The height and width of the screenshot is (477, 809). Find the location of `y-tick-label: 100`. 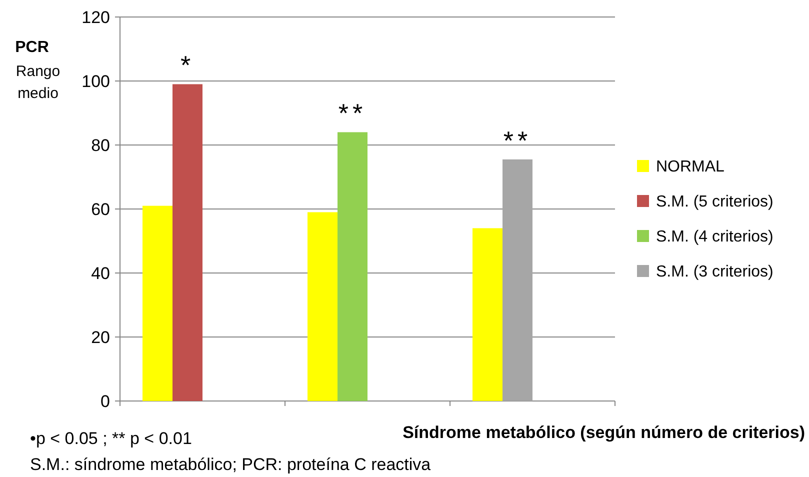

y-tick-label: 100 is located at coordinates (96, 81).